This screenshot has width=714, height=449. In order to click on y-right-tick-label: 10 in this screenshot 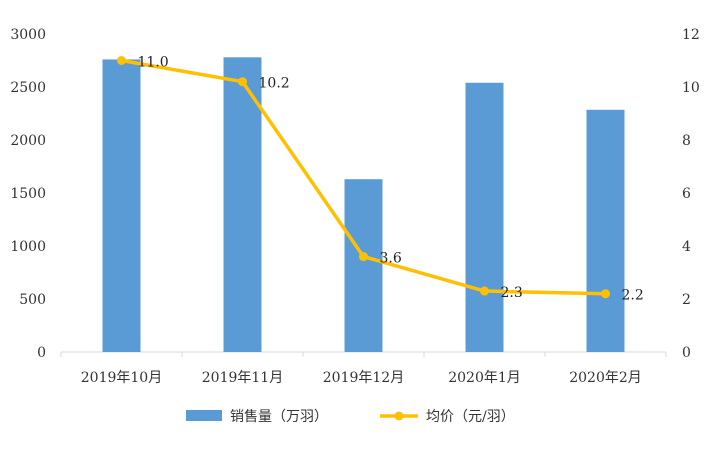, I will do `click(691, 88)`.